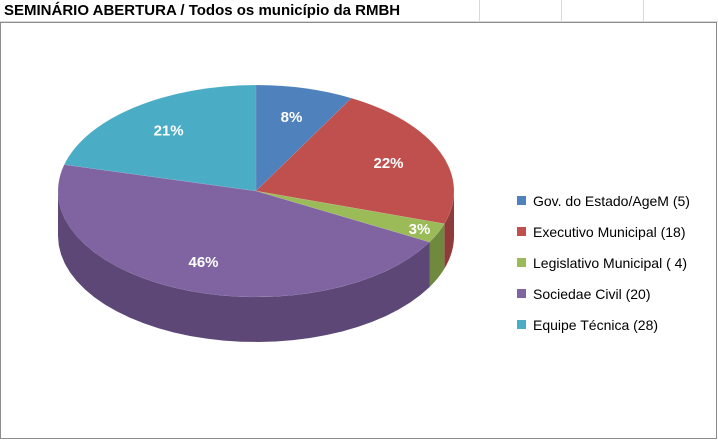  What do you see at coordinates (592, 293) in the screenshot?
I see `legend-label: Sociedae Civil (20)` at bounding box center [592, 293].